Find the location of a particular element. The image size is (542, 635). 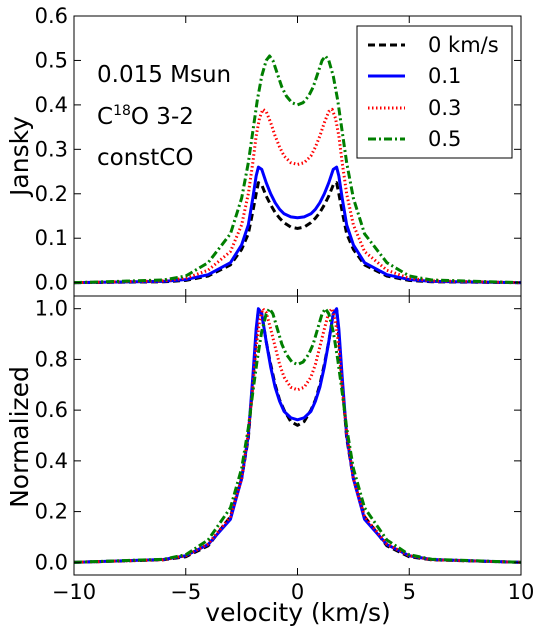

x-tick-label: −10 is located at coordinates (74, 592).